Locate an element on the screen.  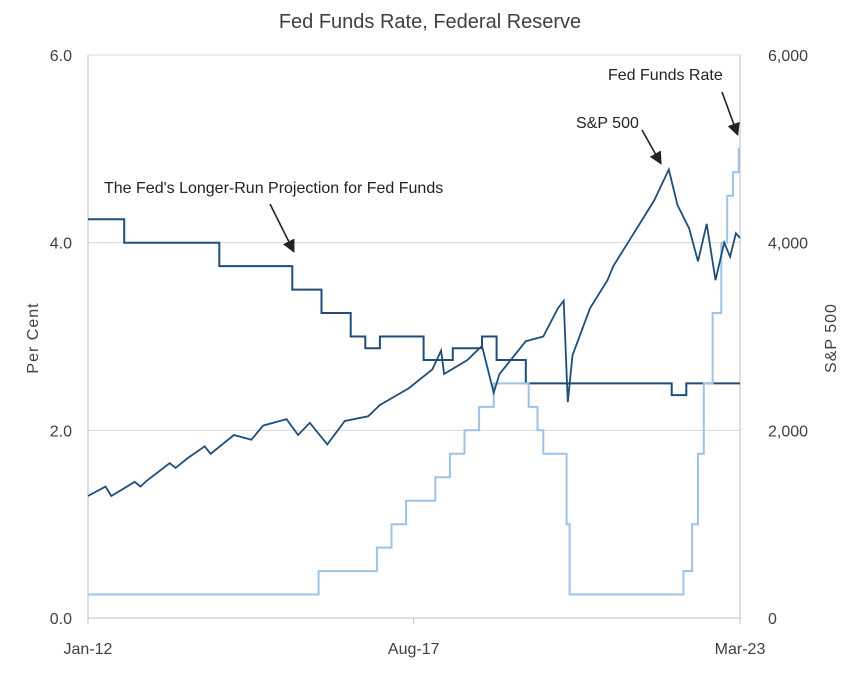
annotation-arrow-projection_label is located at coordinates (282, 228).